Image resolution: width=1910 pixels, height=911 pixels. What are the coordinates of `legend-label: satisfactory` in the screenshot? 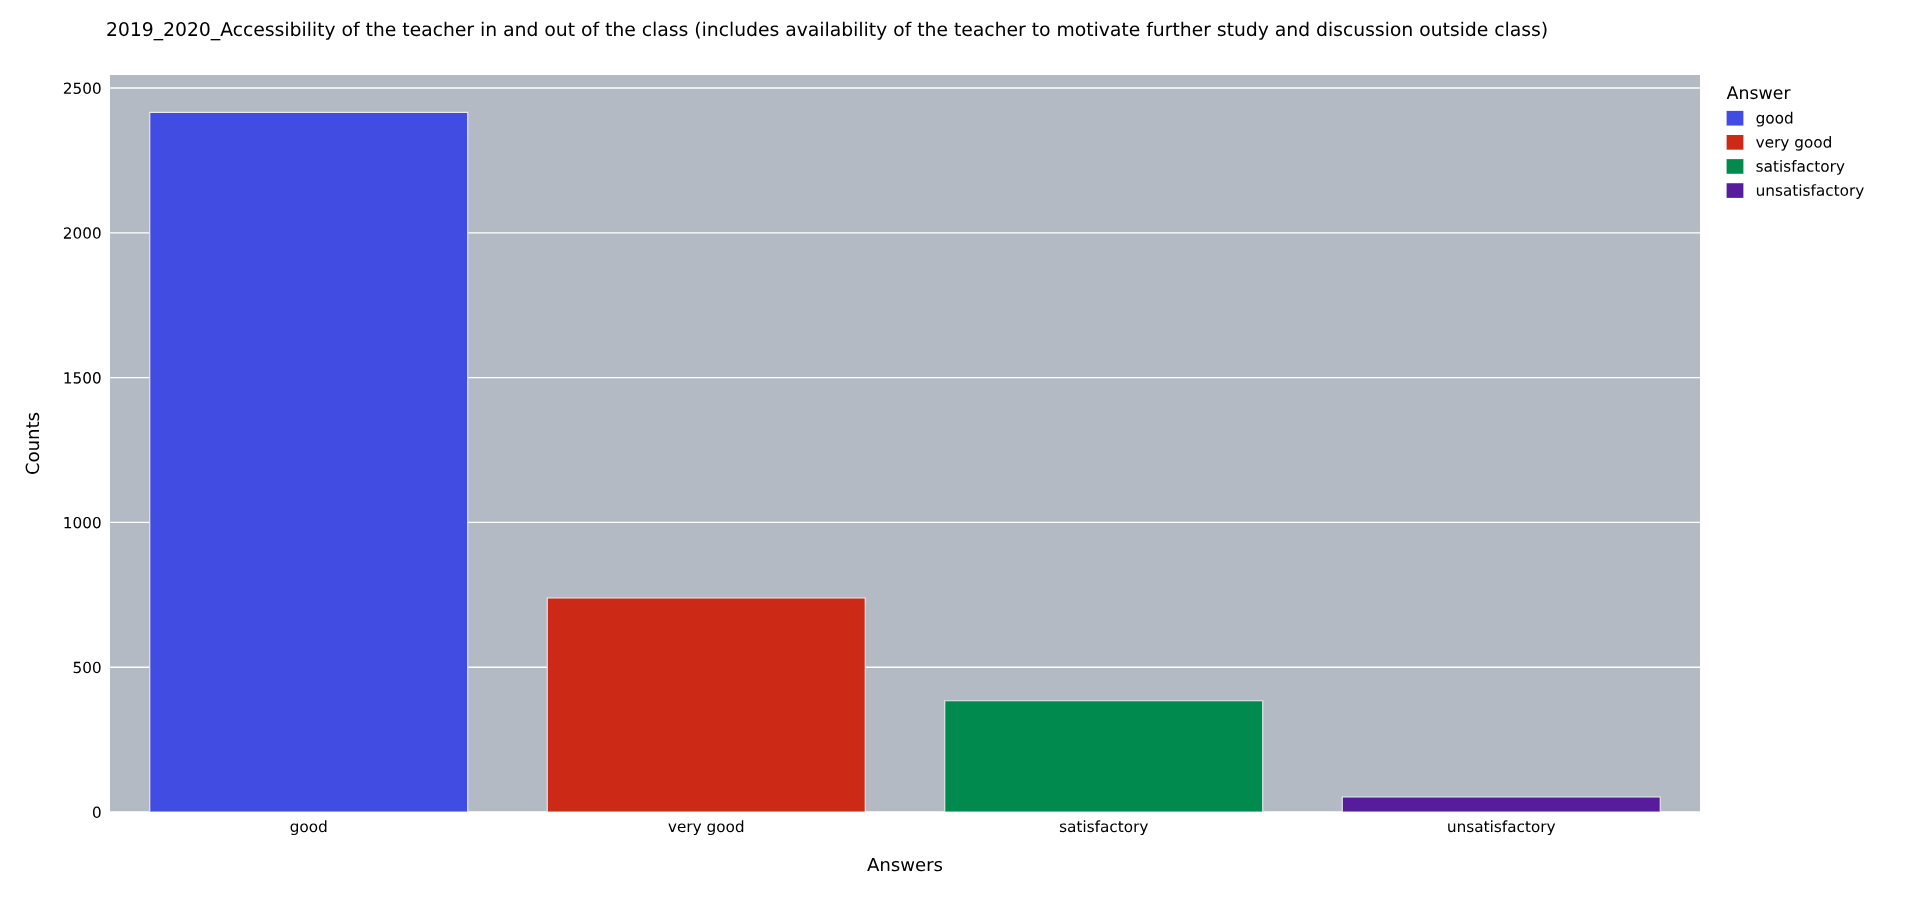 It's located at (1800, 167).